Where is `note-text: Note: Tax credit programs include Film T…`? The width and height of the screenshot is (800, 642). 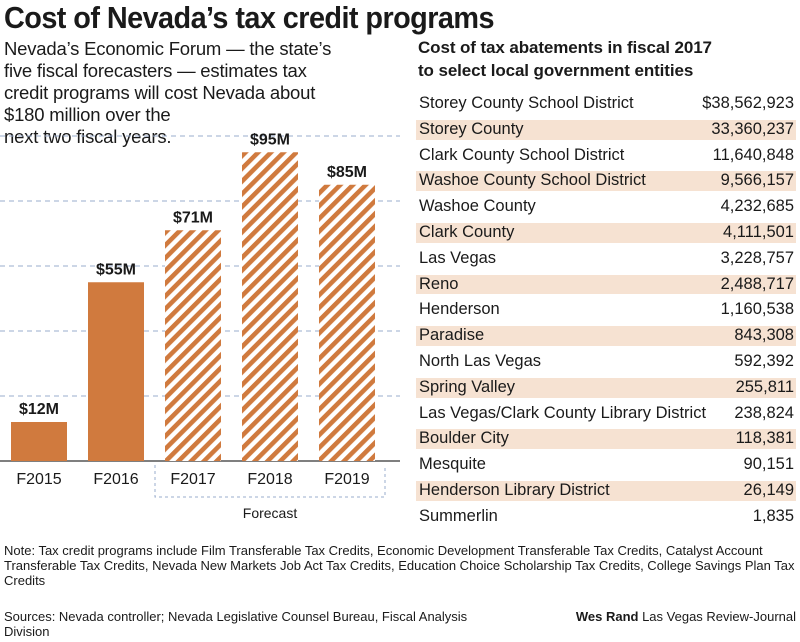
note-text: Note: Tax credit programs include Film T… is located at coordinates (399, 565).